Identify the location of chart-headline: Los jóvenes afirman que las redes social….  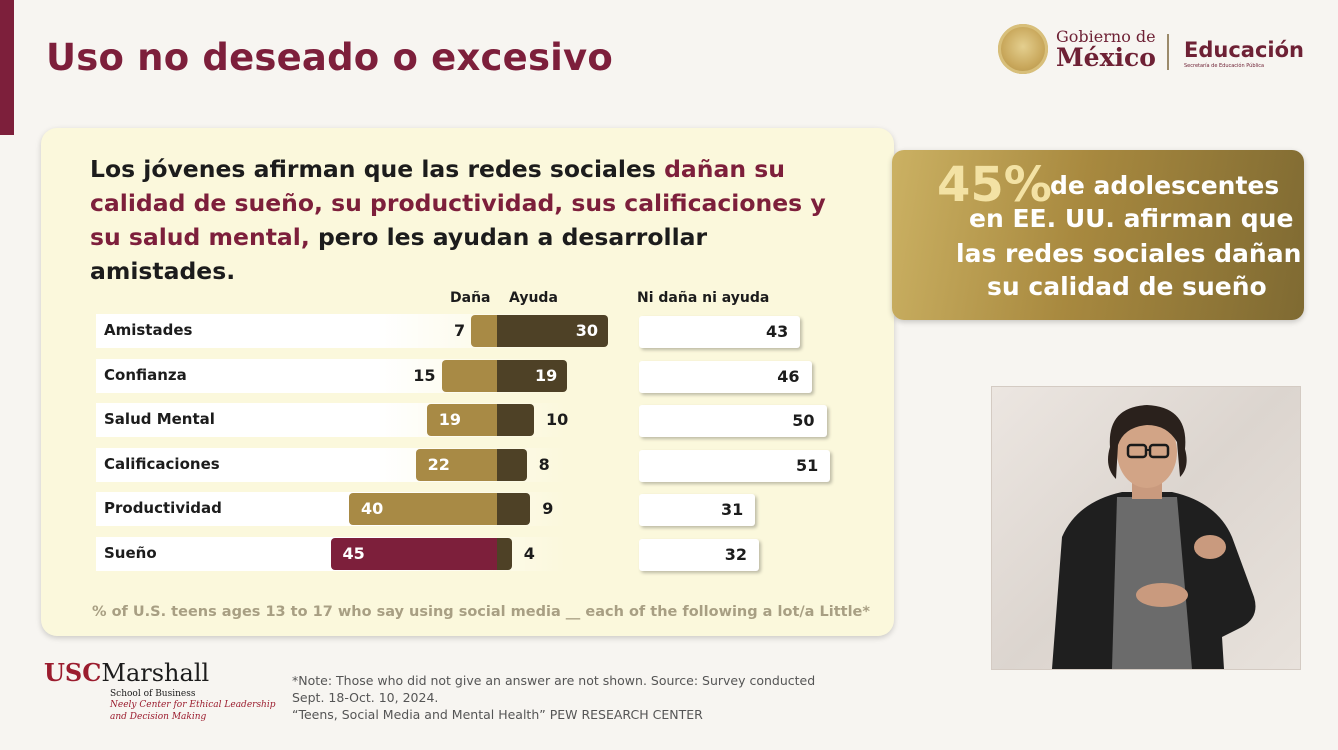
(475, 220).